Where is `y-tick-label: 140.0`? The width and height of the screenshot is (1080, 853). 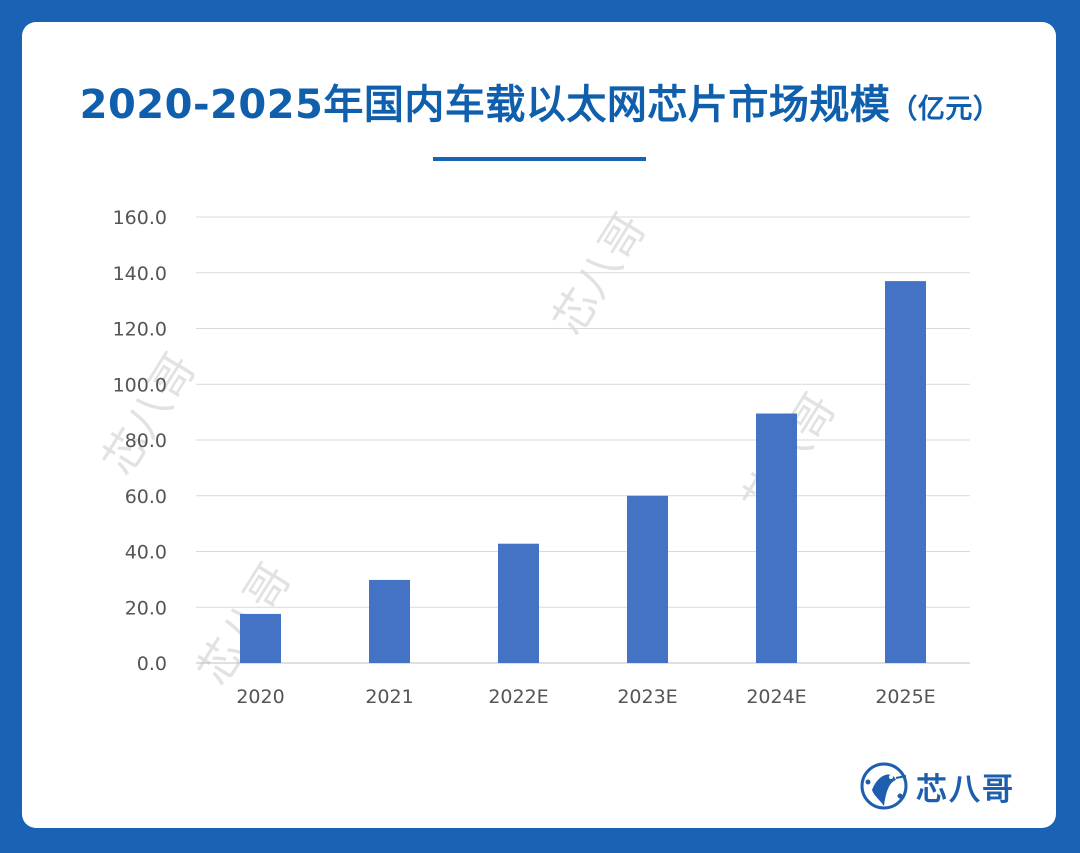 y-tick-label: 140.0 is located at coordinates (140, 274).